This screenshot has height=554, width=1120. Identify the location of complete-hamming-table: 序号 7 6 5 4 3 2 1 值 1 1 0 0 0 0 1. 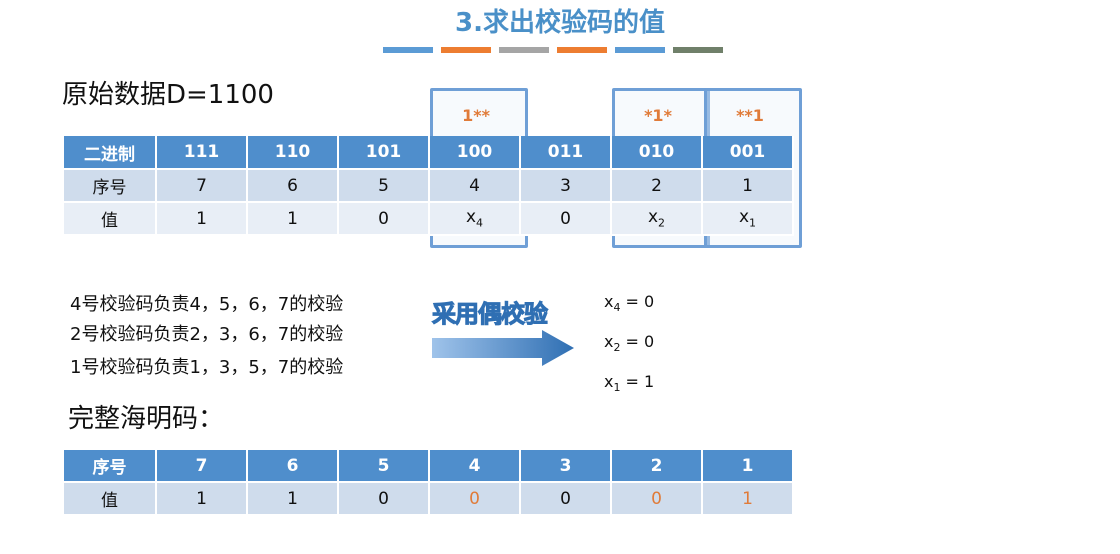
(429, 483).